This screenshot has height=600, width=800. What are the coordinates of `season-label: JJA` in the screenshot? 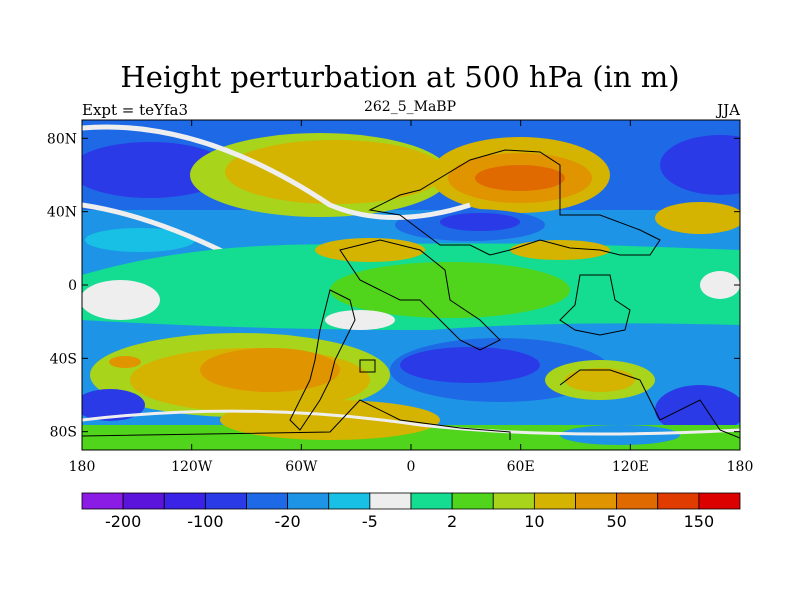 It's located at (728, 110).